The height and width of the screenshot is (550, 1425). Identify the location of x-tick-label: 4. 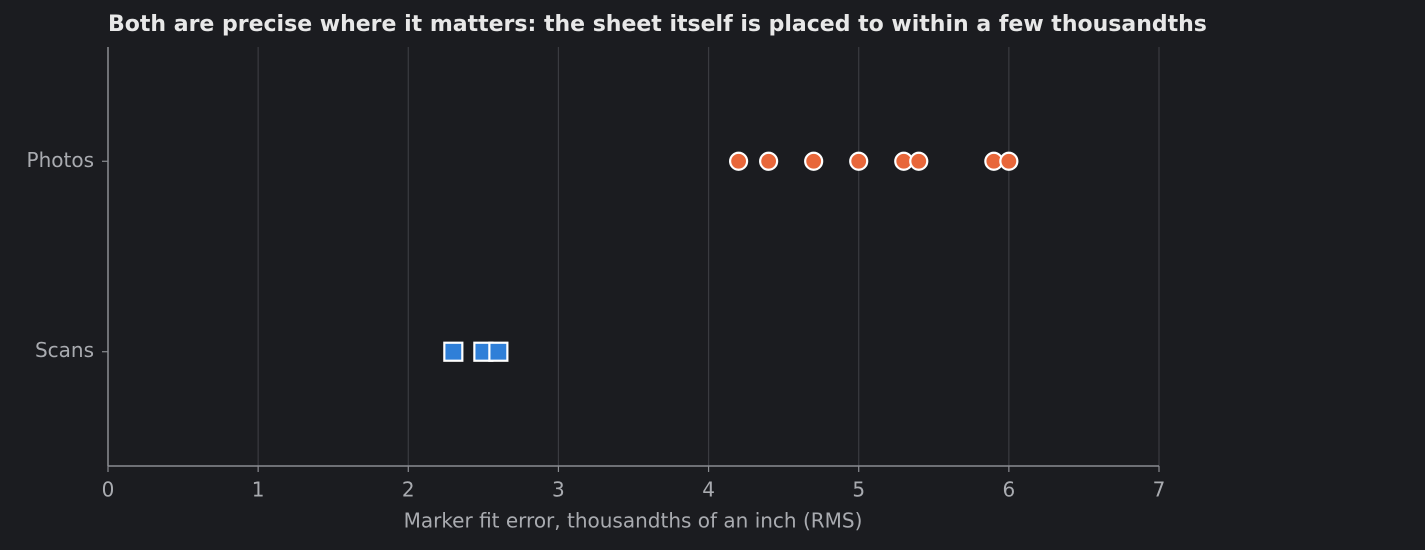
(708, 490).